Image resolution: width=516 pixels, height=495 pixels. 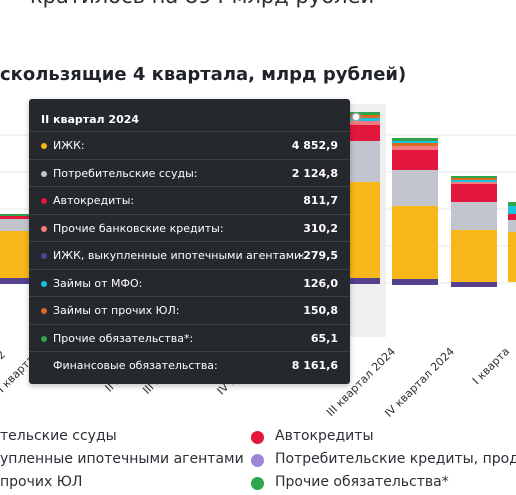 I want to click on chart-subtitle: скользящие 4 квартала, млрд рублей), so click(x=203, y=74).